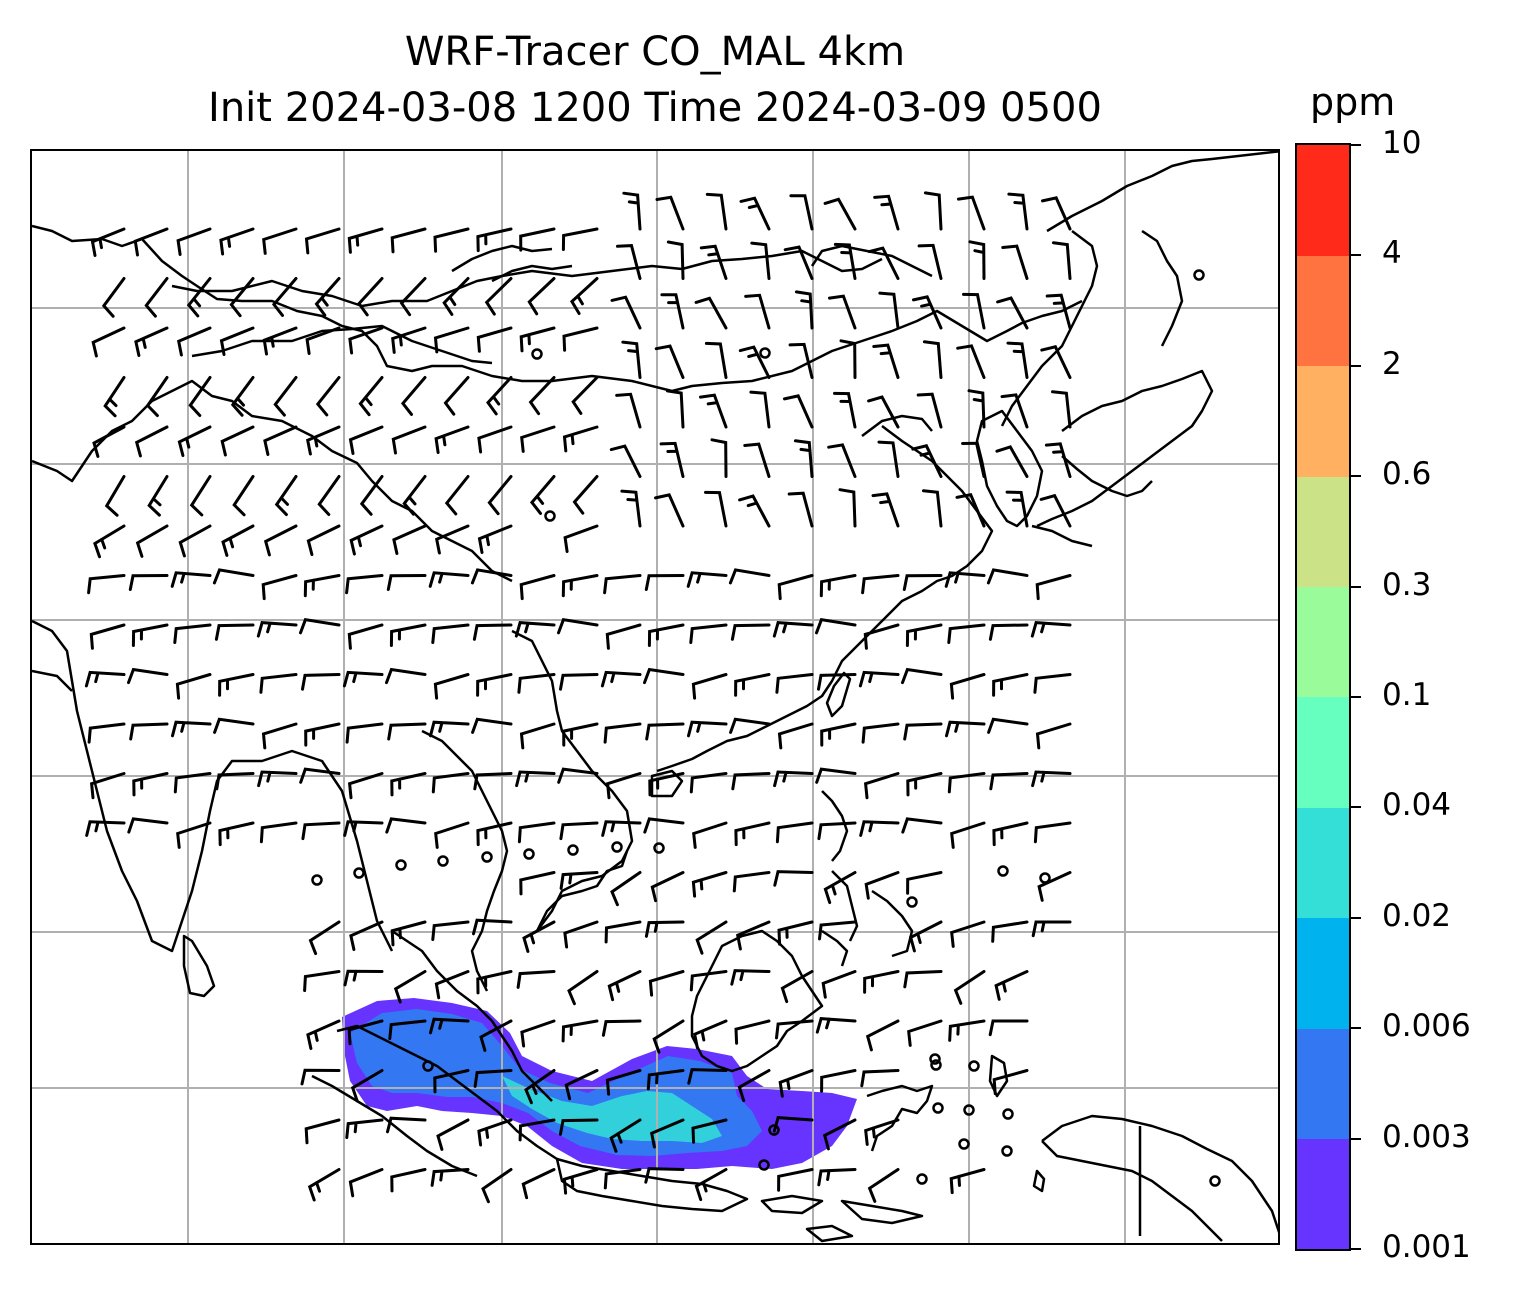  What do you see at coordinates (1407, 584) in the screenshot?
I see `colorbar-tick-label: 0.3` at bounding box center [1407, 584].